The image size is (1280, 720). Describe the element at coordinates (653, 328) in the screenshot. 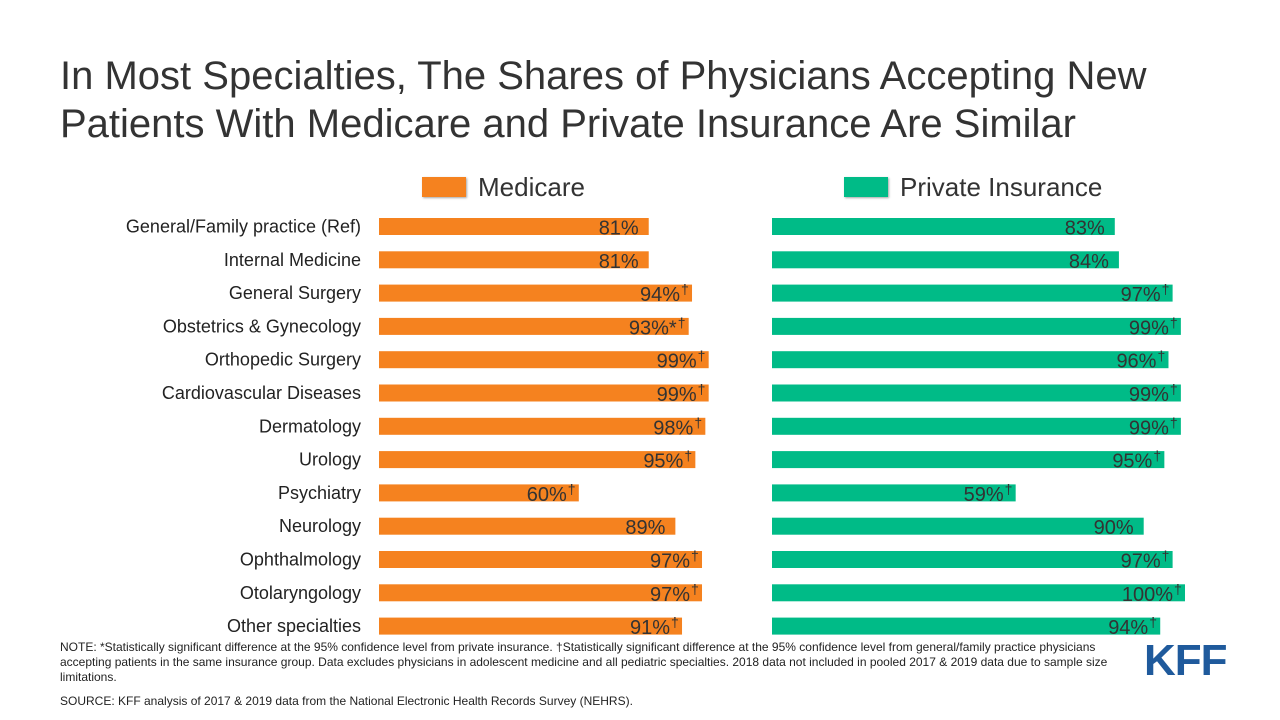

I see `data-label-medicare: 93%*` at that location.